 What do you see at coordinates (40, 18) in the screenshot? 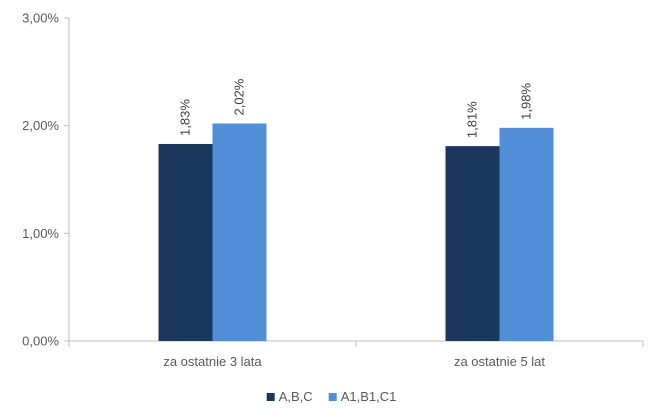
I see `y-tick-label: 3,00%` at bounding box center [40, 18].